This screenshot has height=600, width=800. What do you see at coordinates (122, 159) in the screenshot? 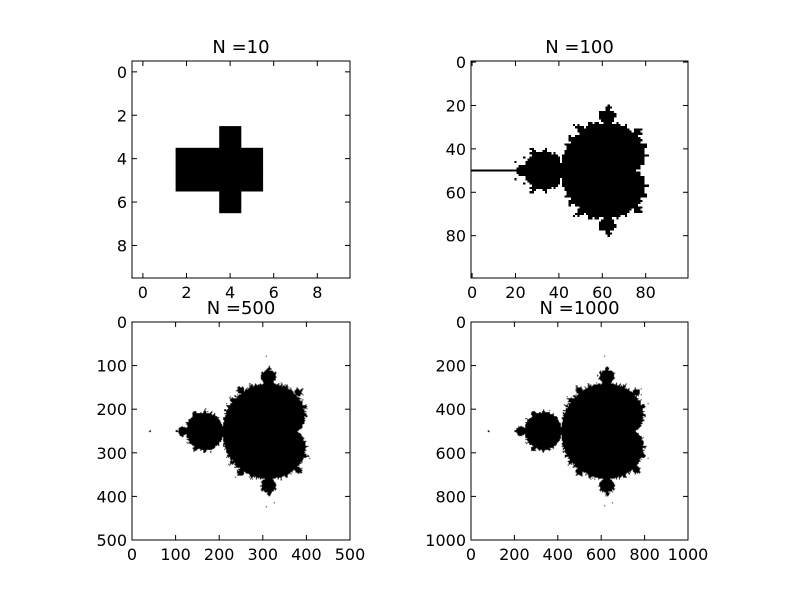
I see `y-tick-label: 4` at bounding box center [122, 159].